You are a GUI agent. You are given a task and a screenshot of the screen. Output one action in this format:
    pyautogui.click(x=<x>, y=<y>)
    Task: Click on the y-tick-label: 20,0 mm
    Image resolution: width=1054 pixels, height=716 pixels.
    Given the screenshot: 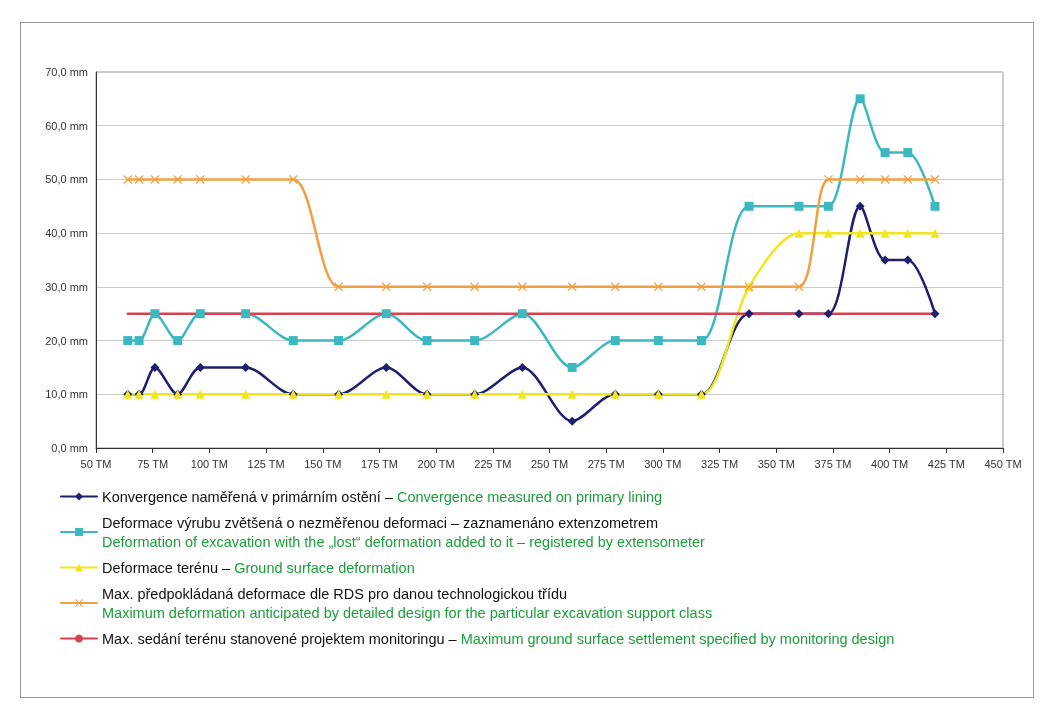 What is the action you would take?
    pyautogui.click(x=66, y=340)
    